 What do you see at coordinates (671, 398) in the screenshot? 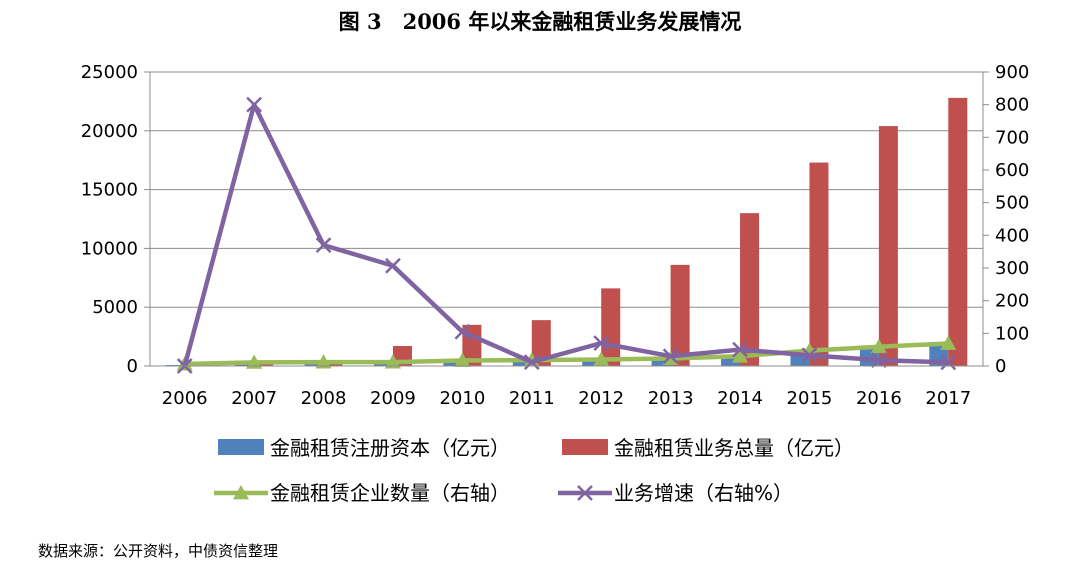
I see `x-tick-label: 2013` at bounding box center [671, 398].